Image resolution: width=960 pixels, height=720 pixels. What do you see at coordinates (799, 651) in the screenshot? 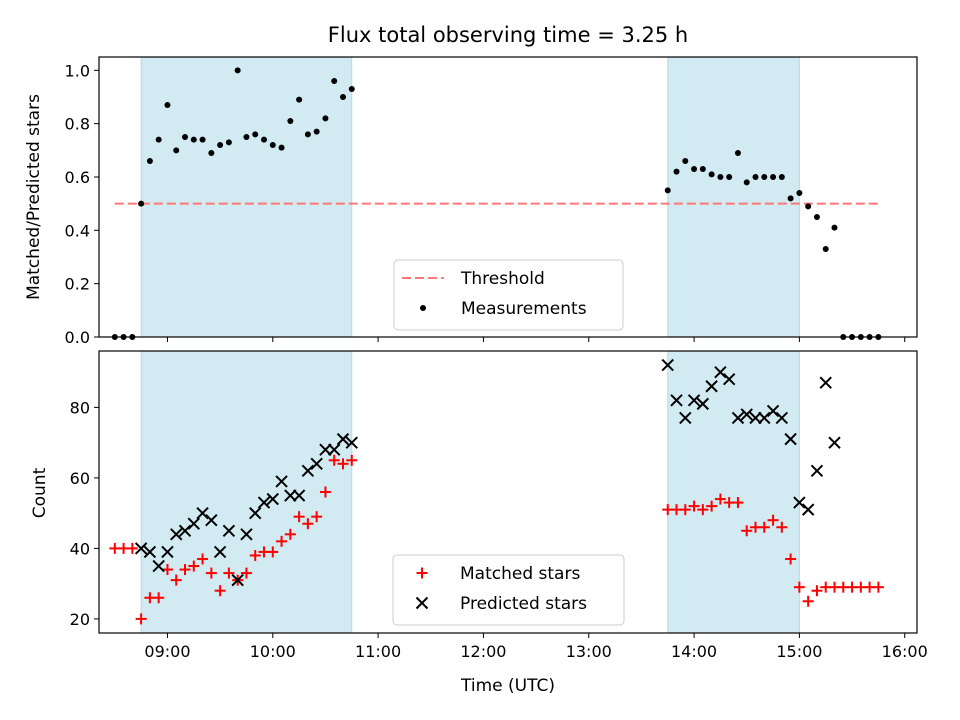
I see `x-tick-label: 15:00` at bounding box center [799, 651].